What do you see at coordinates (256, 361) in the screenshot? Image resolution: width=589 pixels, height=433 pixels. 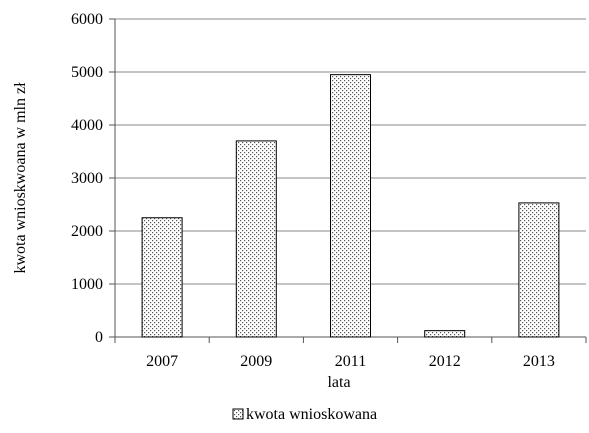 I see `x-tick-label: 2009` at bounding box center [256, 361].